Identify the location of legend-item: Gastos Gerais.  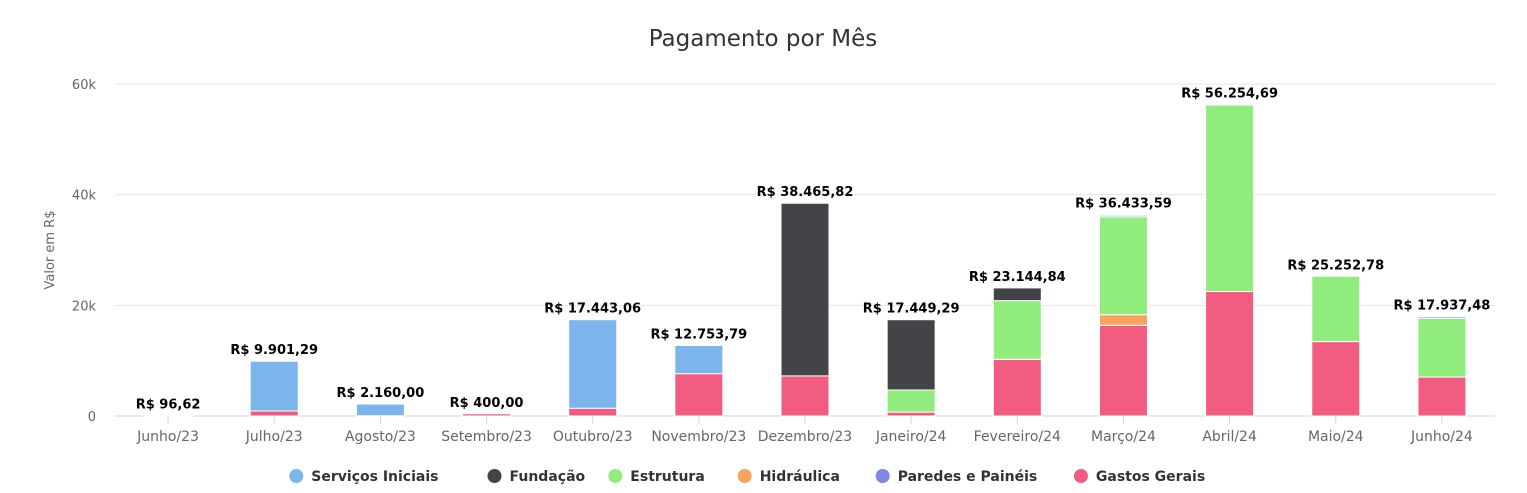
(1139, 477).